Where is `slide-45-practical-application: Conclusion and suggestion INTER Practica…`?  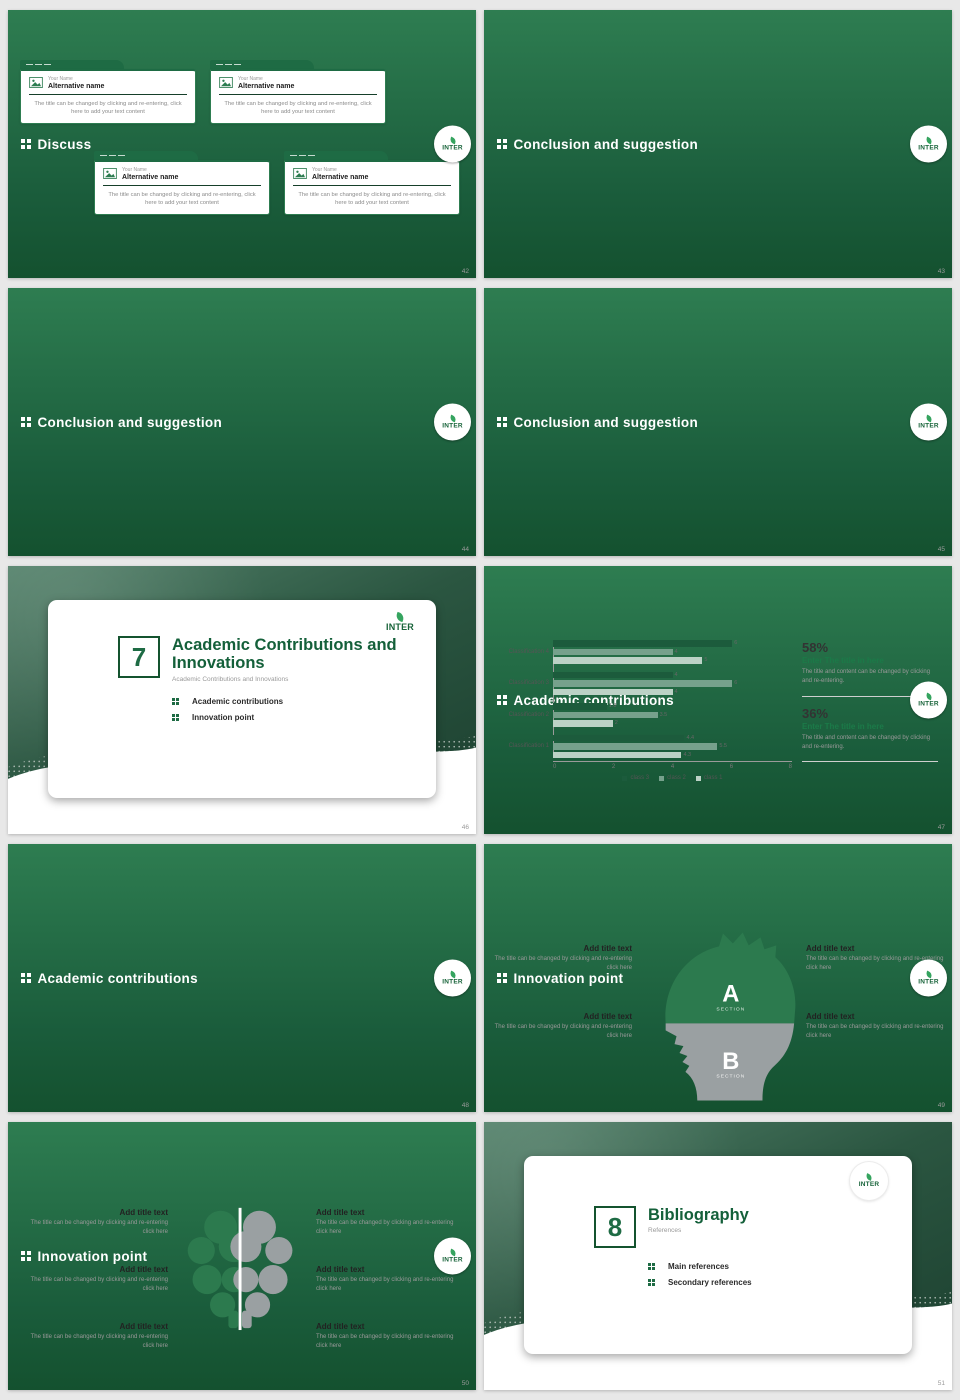 slide-45-practical-application: Conclusion and suggestion INTER Practica… is located at coordinates (718, 422).